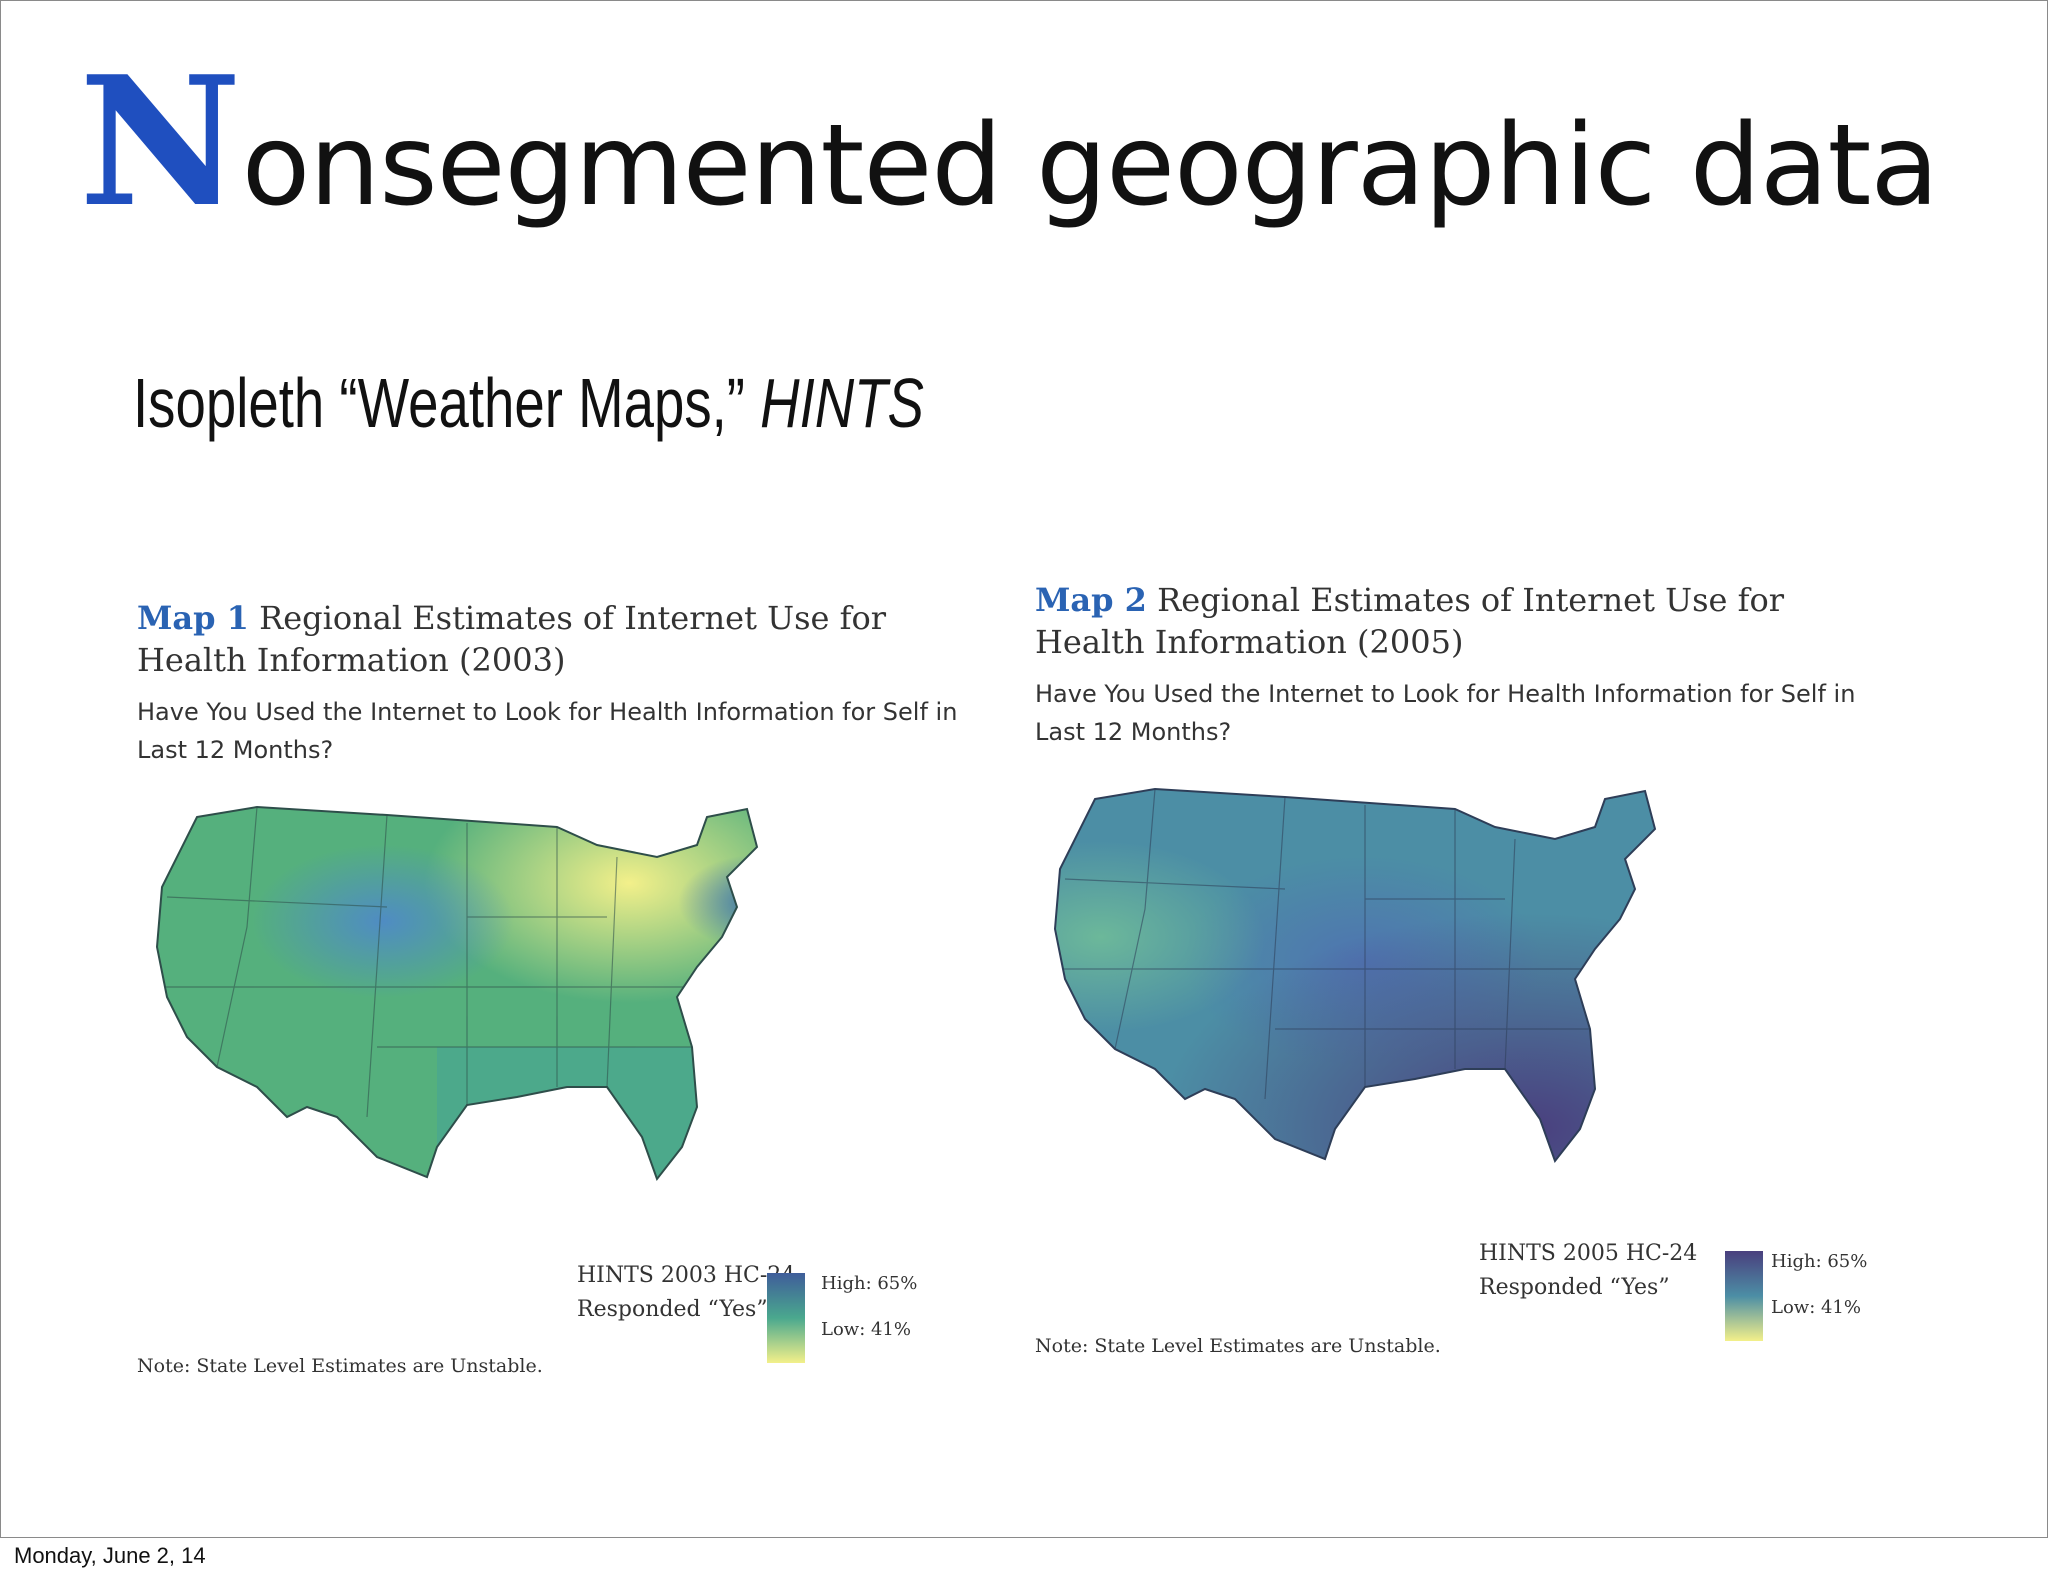 This screenshot has width=2048, height=1576. I want to click on source-line-1: HINTS 2003 HC-24, so click(686, 1275).